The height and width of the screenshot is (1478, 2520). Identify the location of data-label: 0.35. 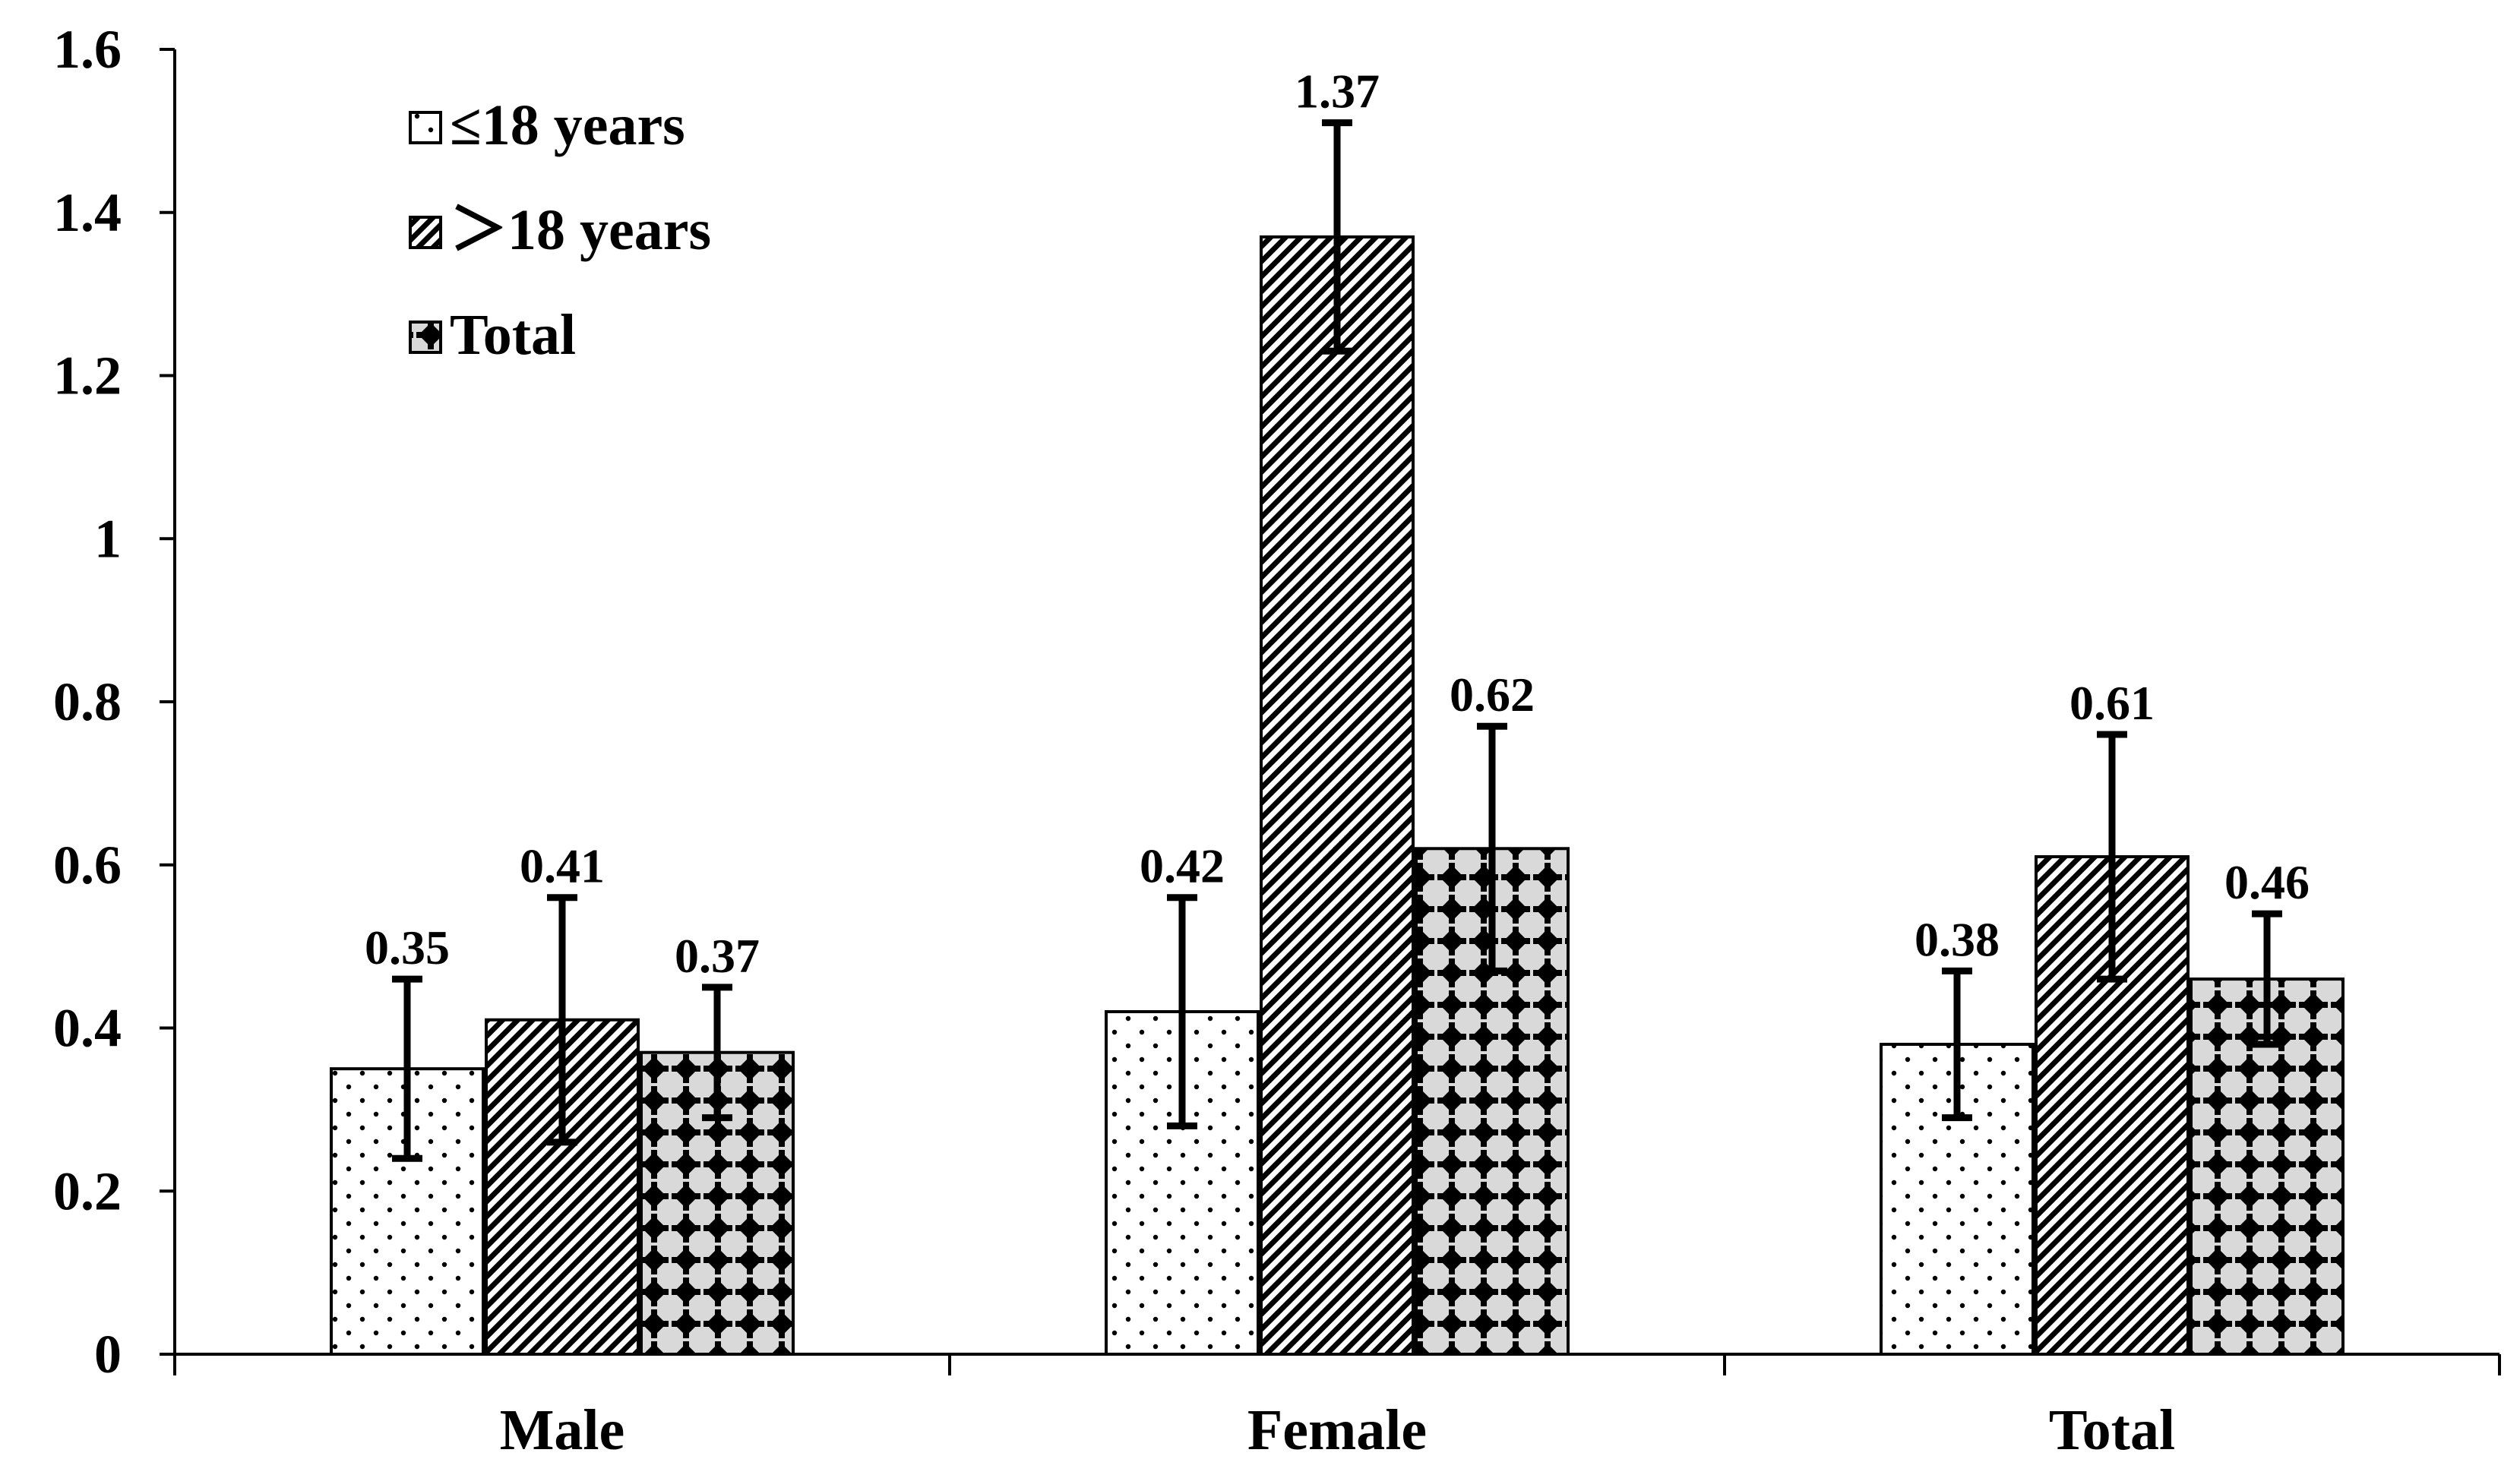
(407, 947).